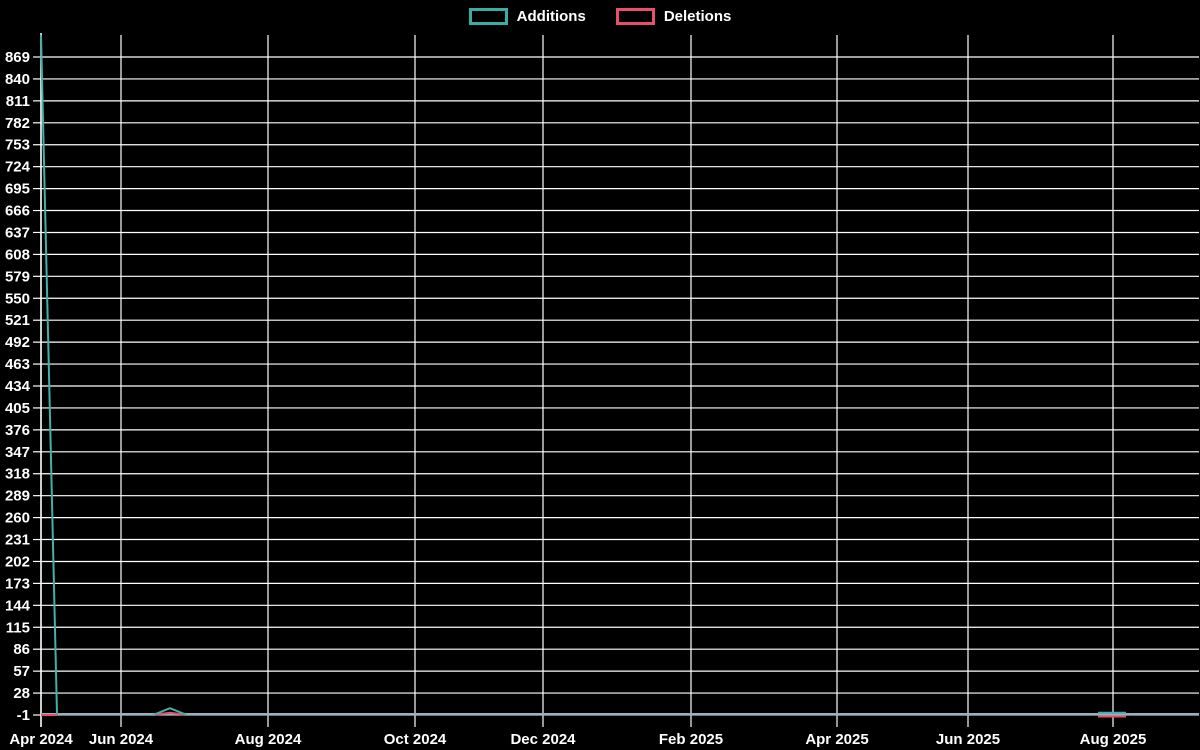 This screenshot has height=750, width=1200. I want to click on svg-text: 173, so click(17, 583).